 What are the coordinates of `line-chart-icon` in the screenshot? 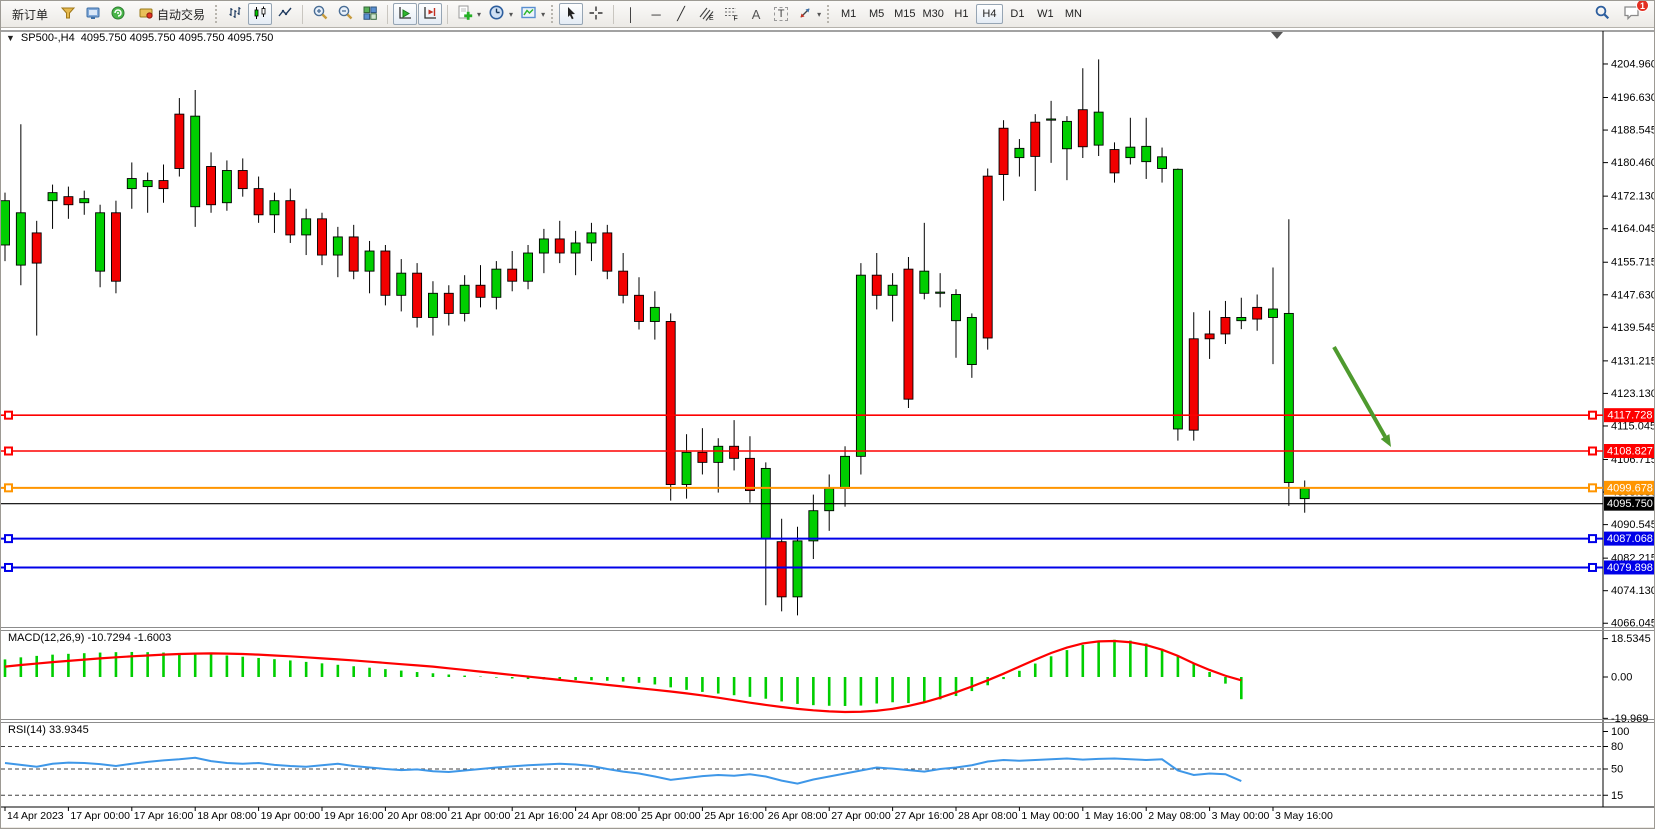 It's located at (285, 14).